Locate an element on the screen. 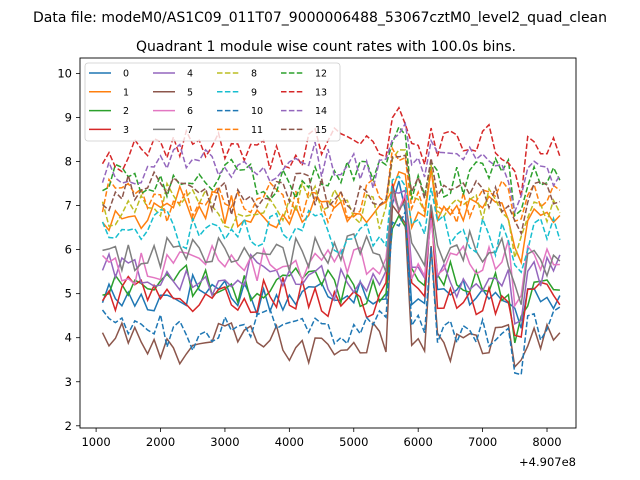  legend-label-5: 5 is located at coordinates (190, 92).